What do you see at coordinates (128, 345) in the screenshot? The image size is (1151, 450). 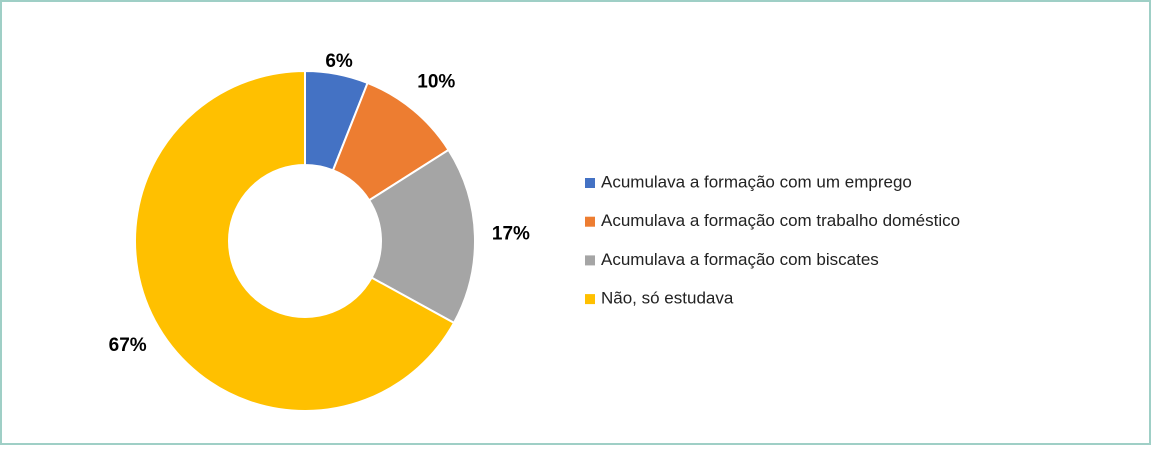 I see `data-label: 67%` at bounding box center [128, 345].